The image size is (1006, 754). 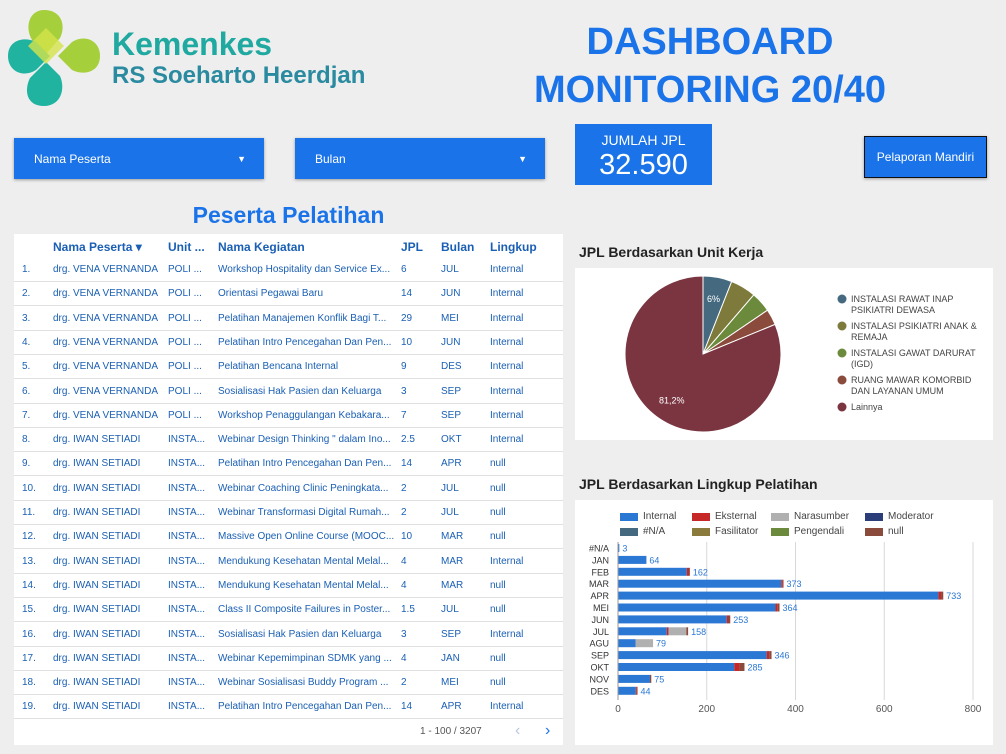 What do you see at coordinates (26, 269) in the screenshot?
I see `table-cell: 1.` at bounding box center [26, 269].